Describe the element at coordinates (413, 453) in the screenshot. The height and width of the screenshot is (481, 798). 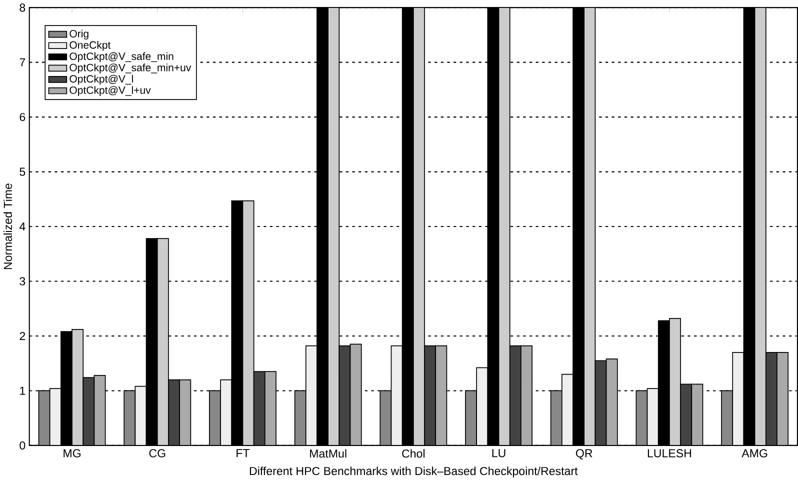
I see `x-tick-label: Chol` at that location.